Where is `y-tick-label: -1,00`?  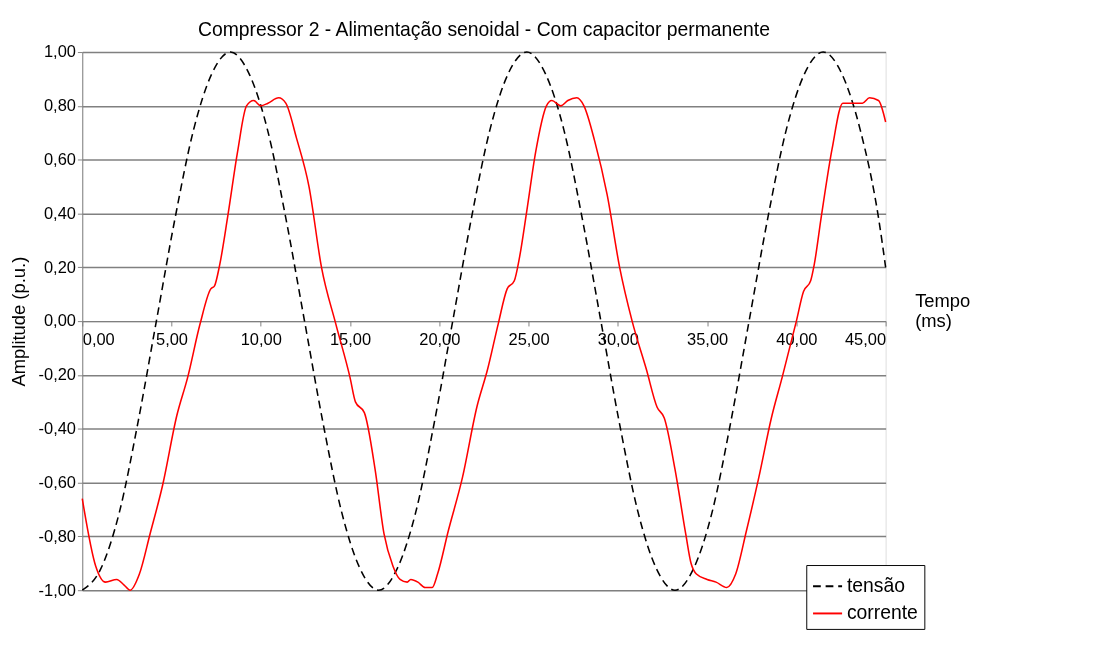
y-tick-label: -1,00 is located at coordinates (57, 589).